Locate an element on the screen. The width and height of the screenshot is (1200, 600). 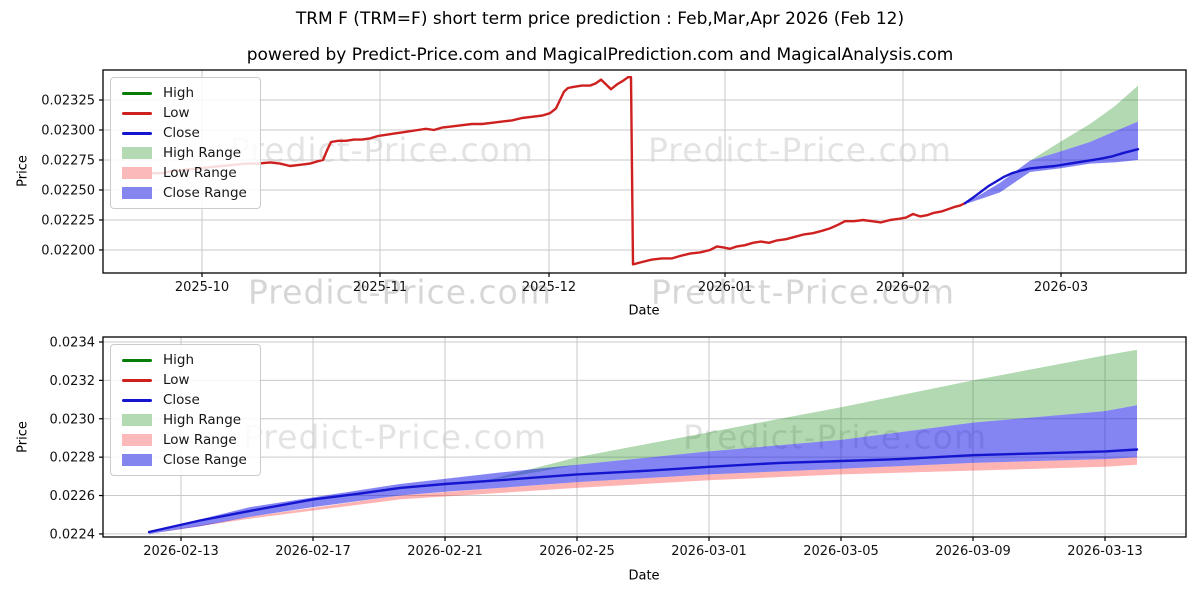
y-tick-label: 0.0234 is located at coordinates (73, 342).